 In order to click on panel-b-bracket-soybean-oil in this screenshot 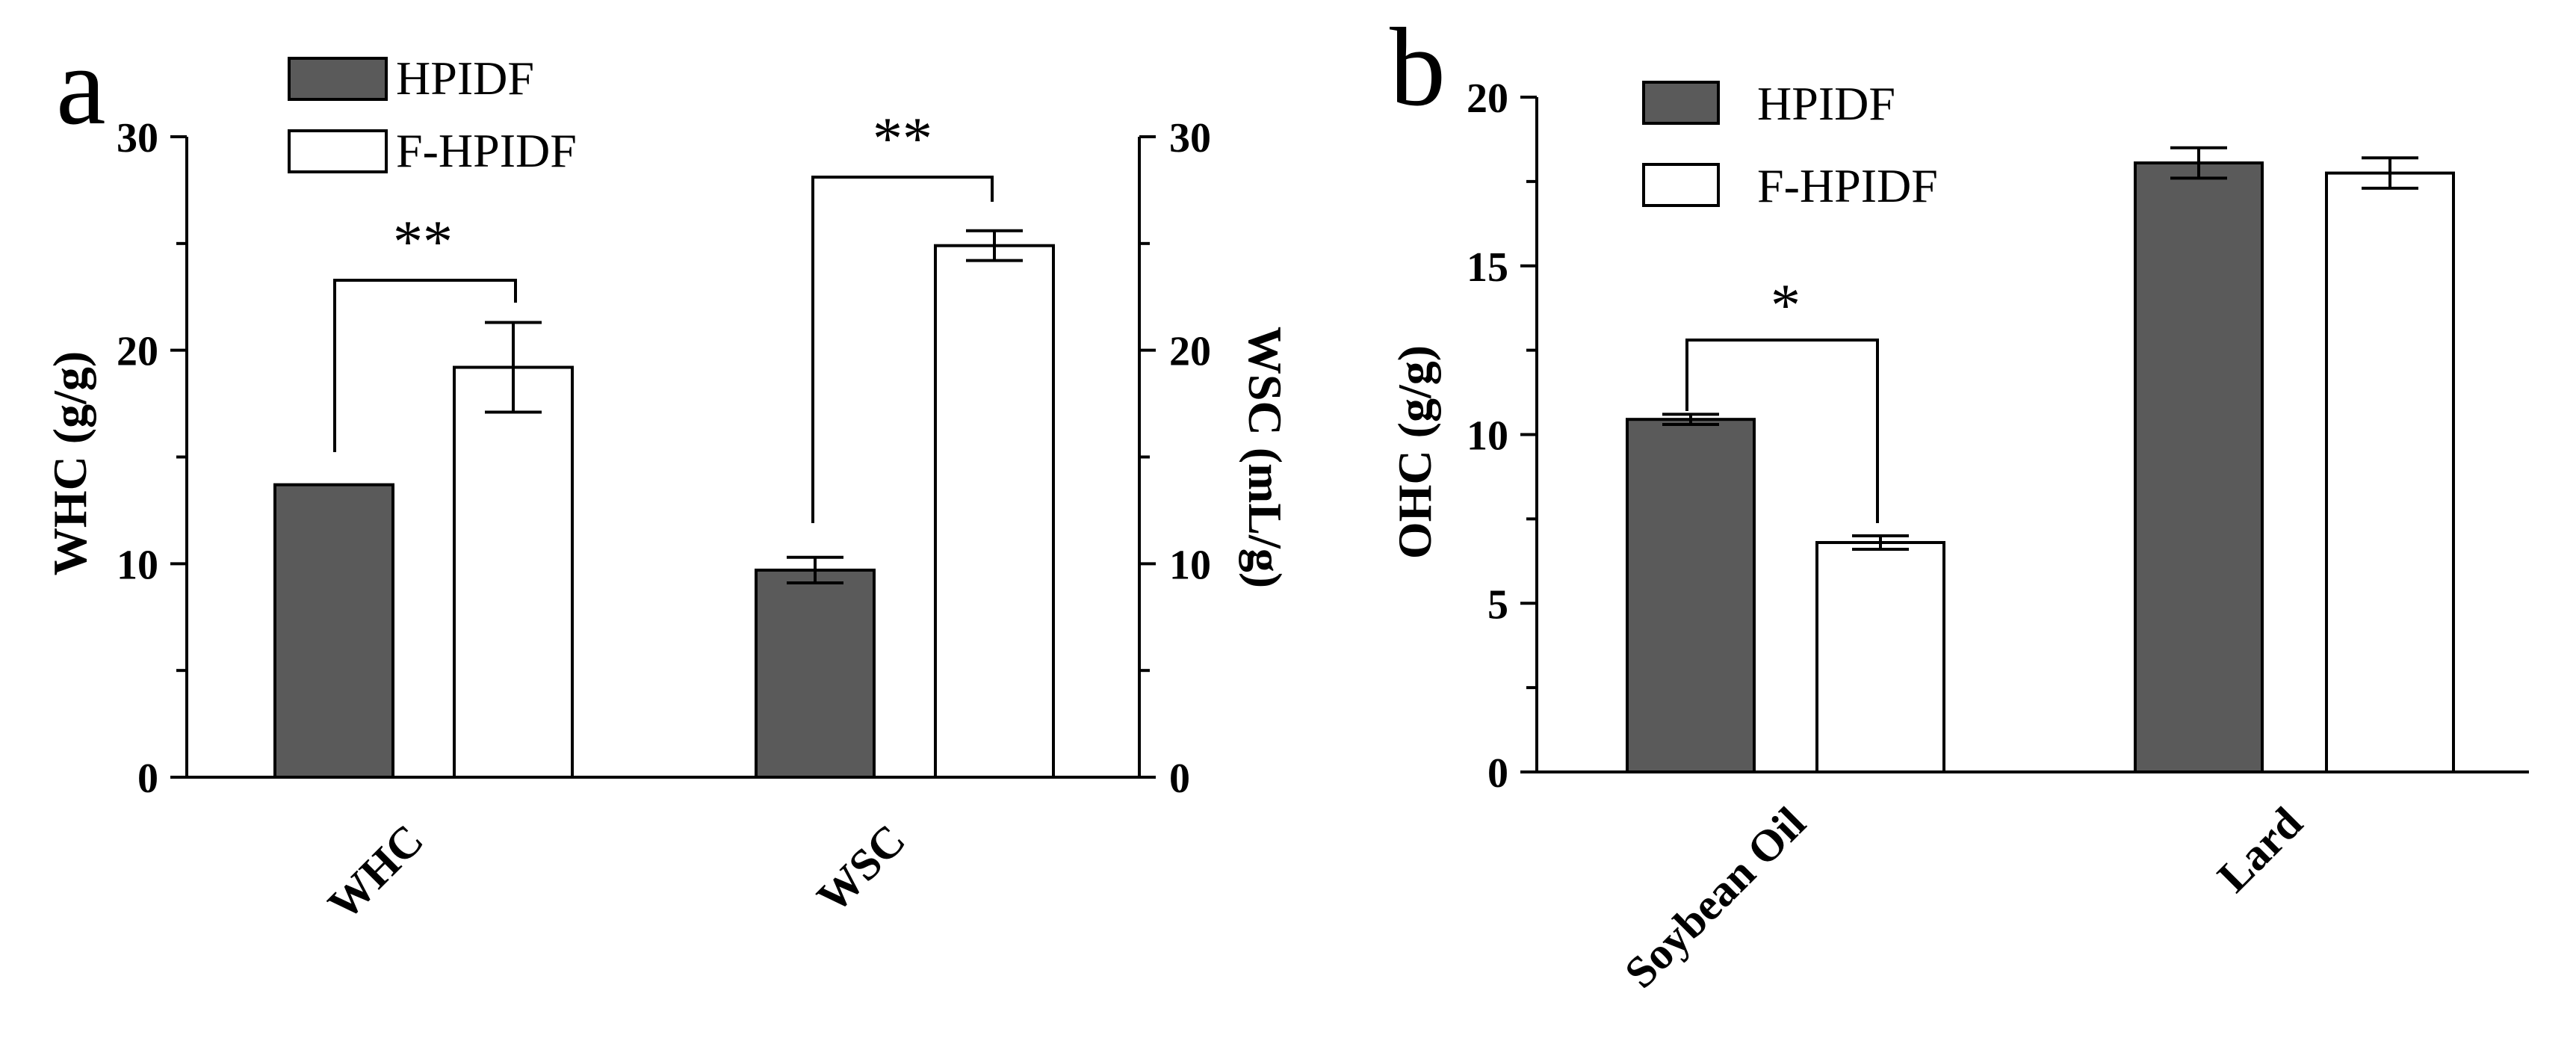, I will do `click(1782, 431)`.